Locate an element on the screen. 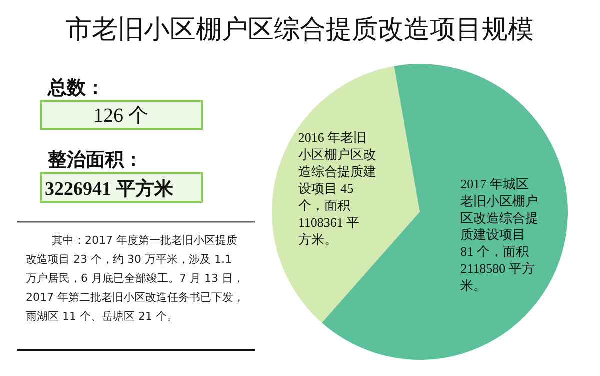 The height and width of the screenshot is (376, 600). text: 总数： is located at coordinates (76, 88).